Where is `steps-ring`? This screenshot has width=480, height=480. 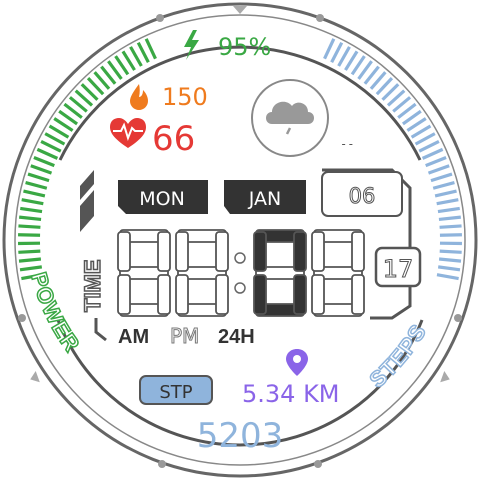 steps-ring is located at coordinates (392, 159).